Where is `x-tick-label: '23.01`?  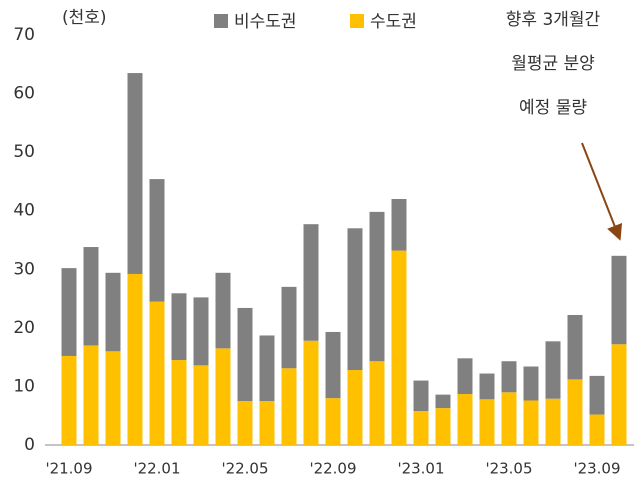
x-tick-label: '23.01 is located at coordinates (420, 469).